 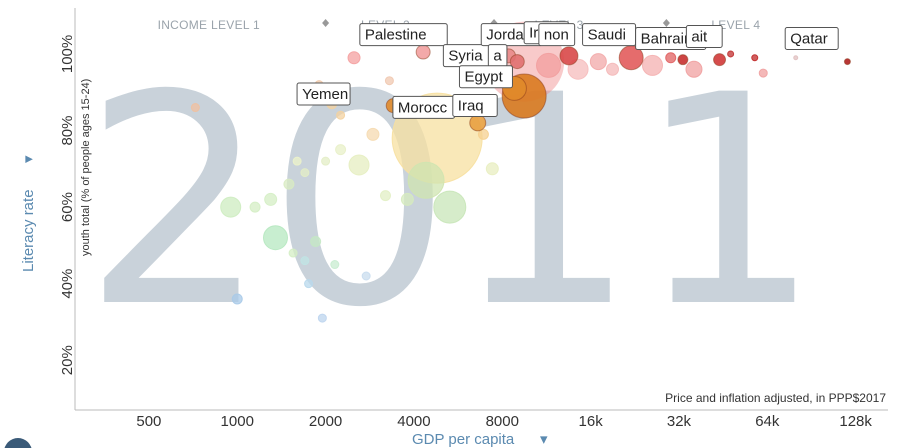 What do you see at coordinates (471, 105) in the screenshot?
I see `country-label-text: Iraq` at bounding box center [471, 105].